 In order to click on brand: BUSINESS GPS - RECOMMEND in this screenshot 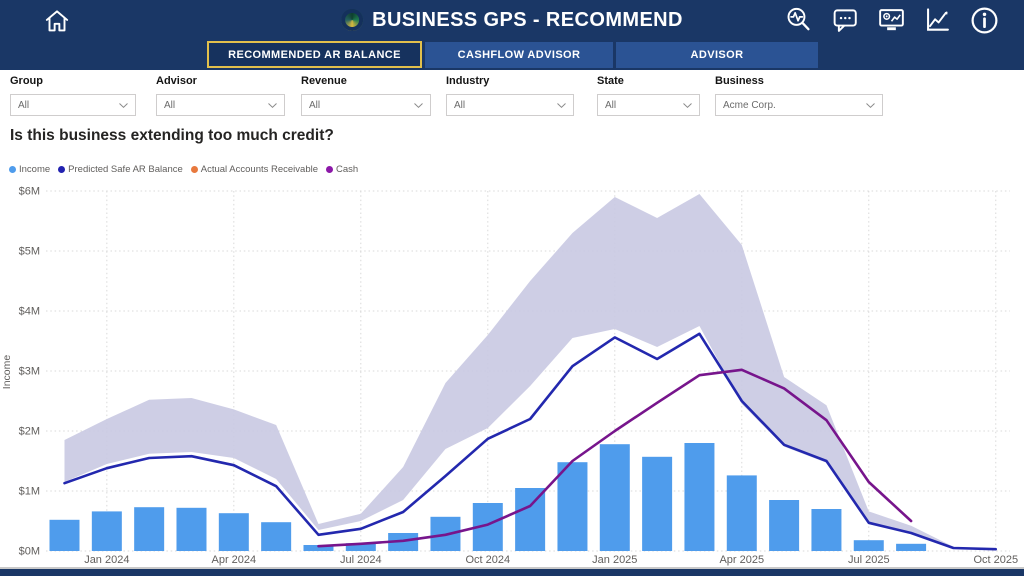, I will do `click(512, 20)`.